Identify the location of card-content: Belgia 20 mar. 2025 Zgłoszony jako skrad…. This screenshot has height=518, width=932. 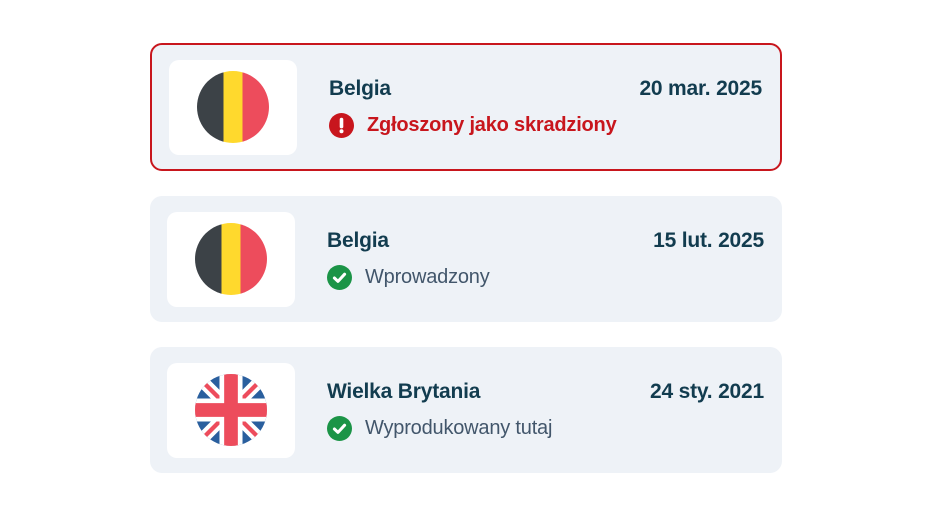
(545, 107).